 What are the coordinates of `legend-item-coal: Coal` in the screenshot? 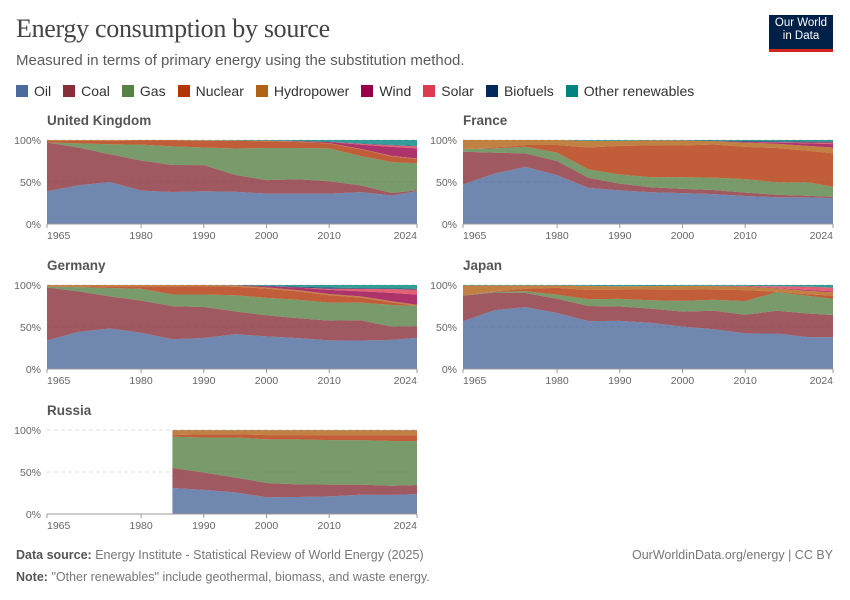 It's located at (86, 91).